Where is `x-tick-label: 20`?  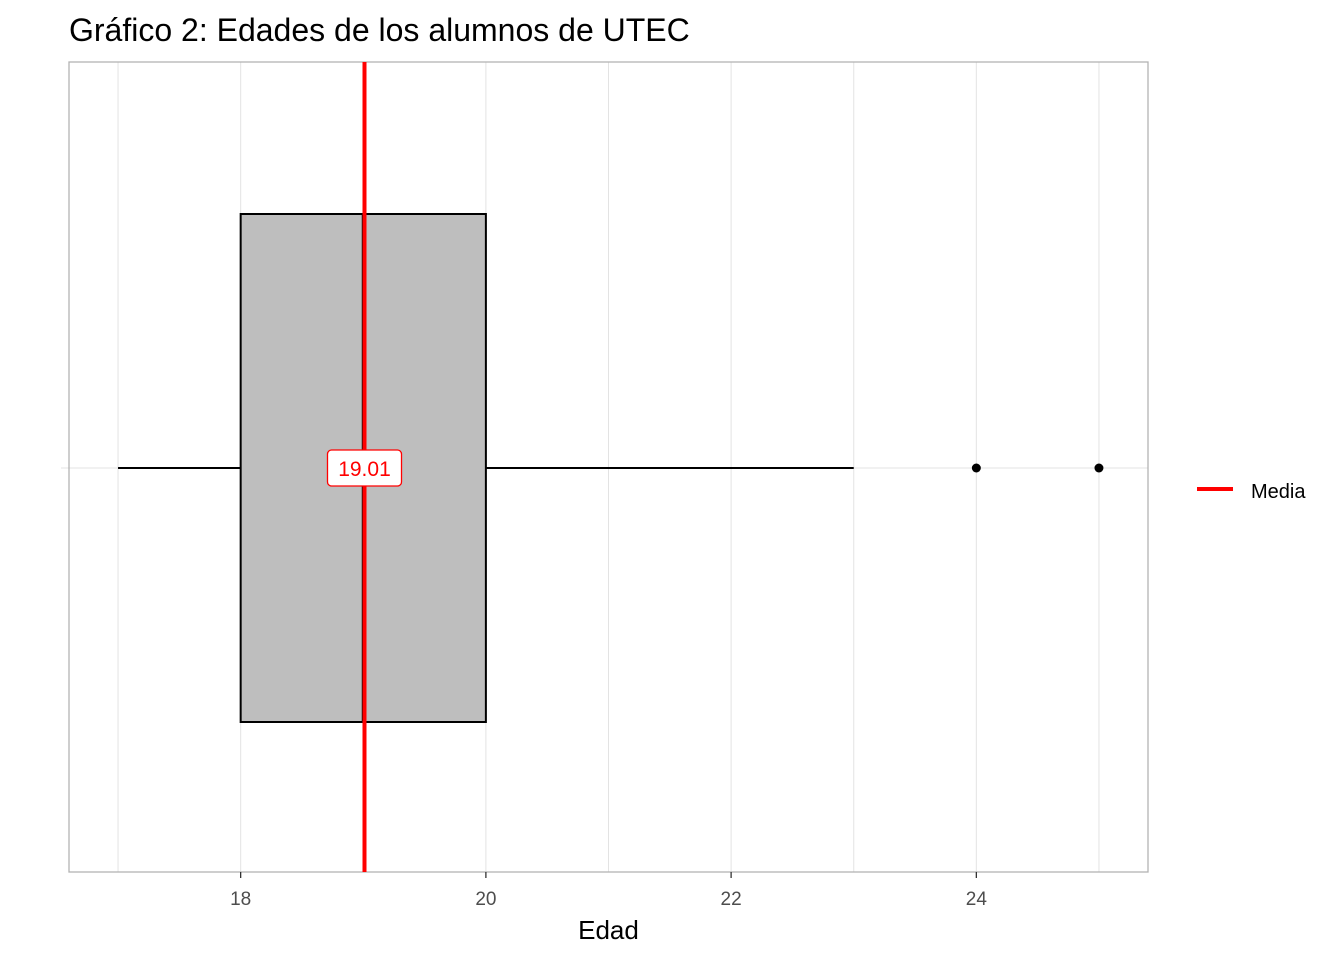
x-tick-label: 20 is located at coordinates (485, 899).